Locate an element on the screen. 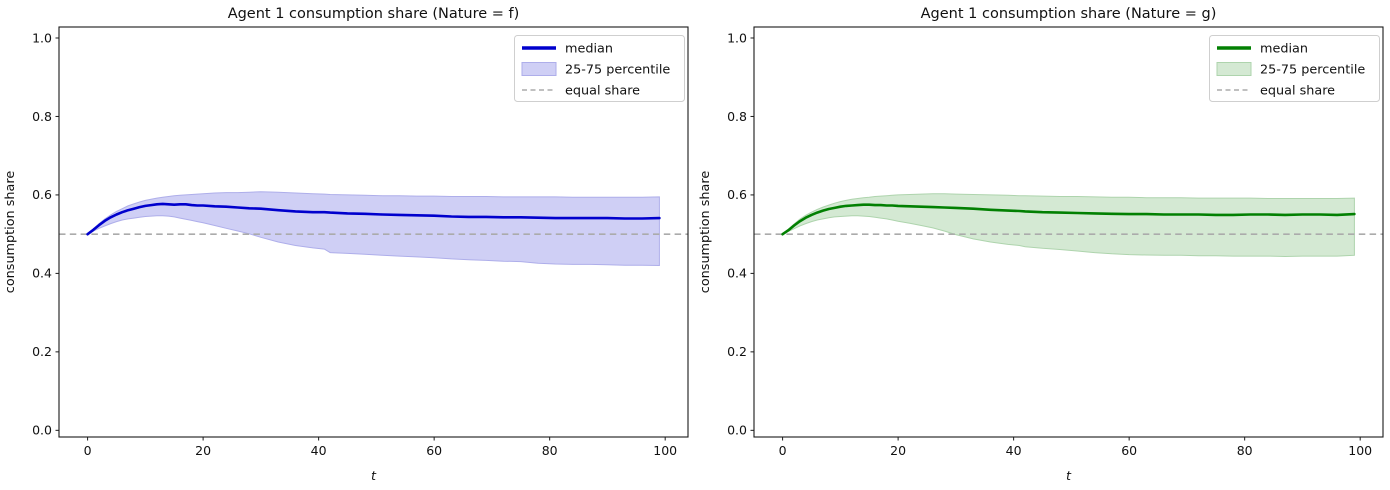  chart-title: Agent 1 consumption share (Nature = g) is located at coordinates (1069, 14).